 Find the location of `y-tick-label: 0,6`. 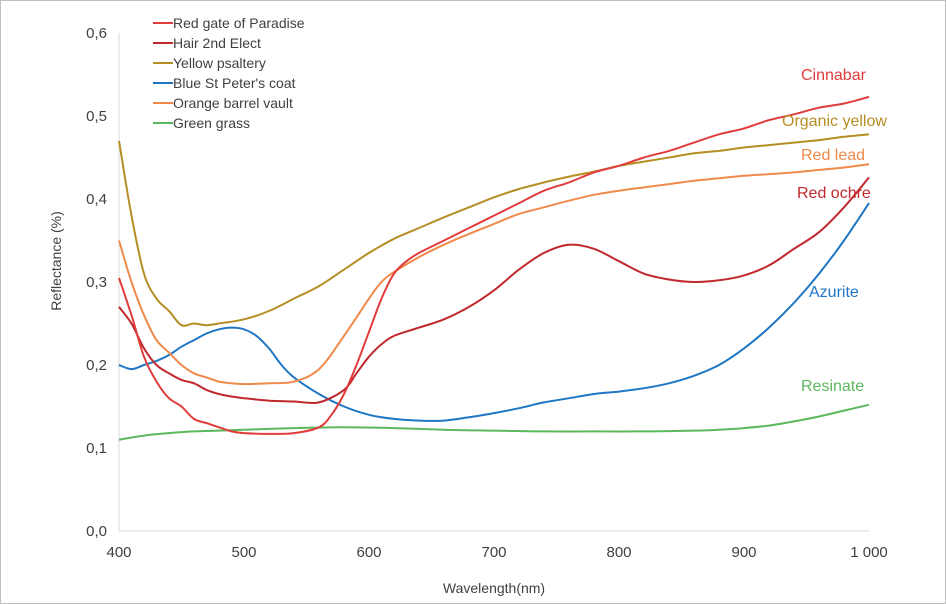

y-tick-label: 0,6 is located at coordinates (96, 33).